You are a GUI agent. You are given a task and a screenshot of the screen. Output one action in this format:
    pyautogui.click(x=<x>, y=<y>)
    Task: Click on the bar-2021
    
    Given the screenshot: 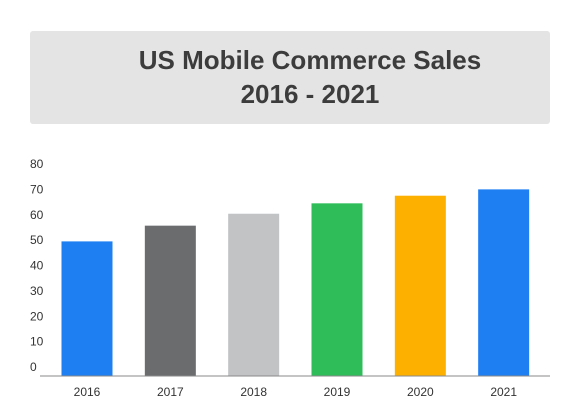 What is the action you would take?
    pyautogui.click(x=504, y=282)
    